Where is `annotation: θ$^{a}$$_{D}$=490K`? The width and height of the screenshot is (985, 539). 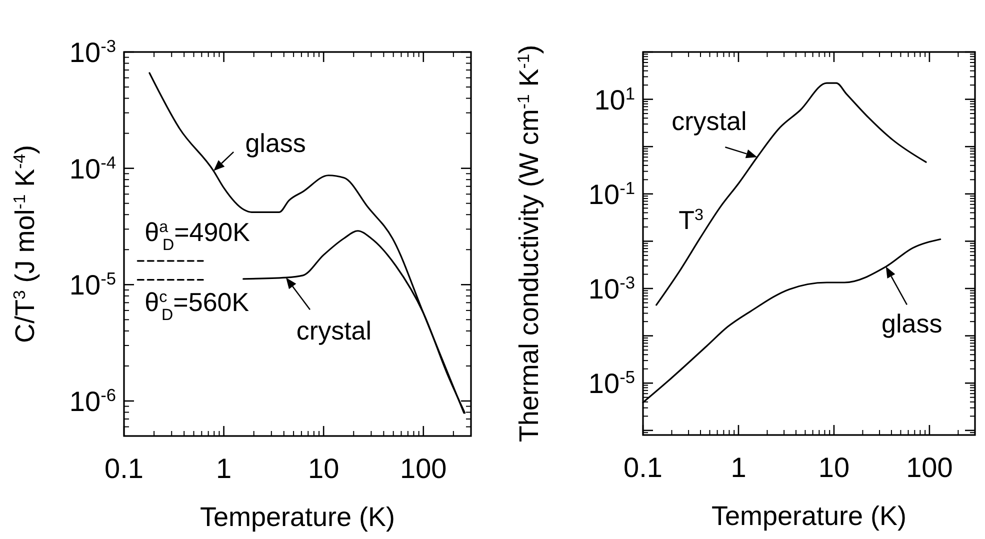 annotation: θ$^{a}$$_{D}$=490K is located at coordinates (197, 235).